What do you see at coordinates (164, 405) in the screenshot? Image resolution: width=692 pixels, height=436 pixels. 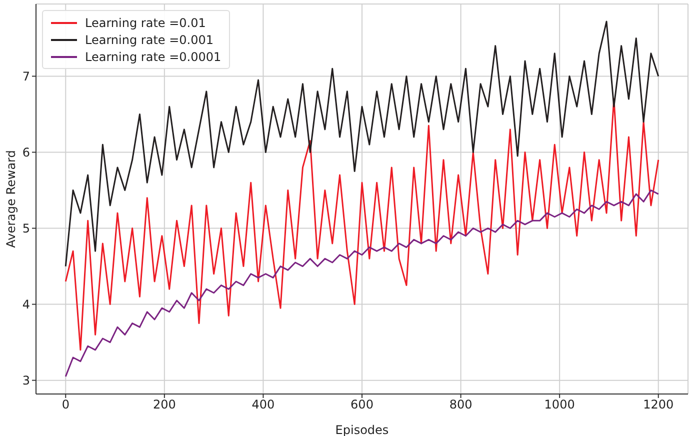 I see `x-tick-label: 200` at bounding box center [164, 405].